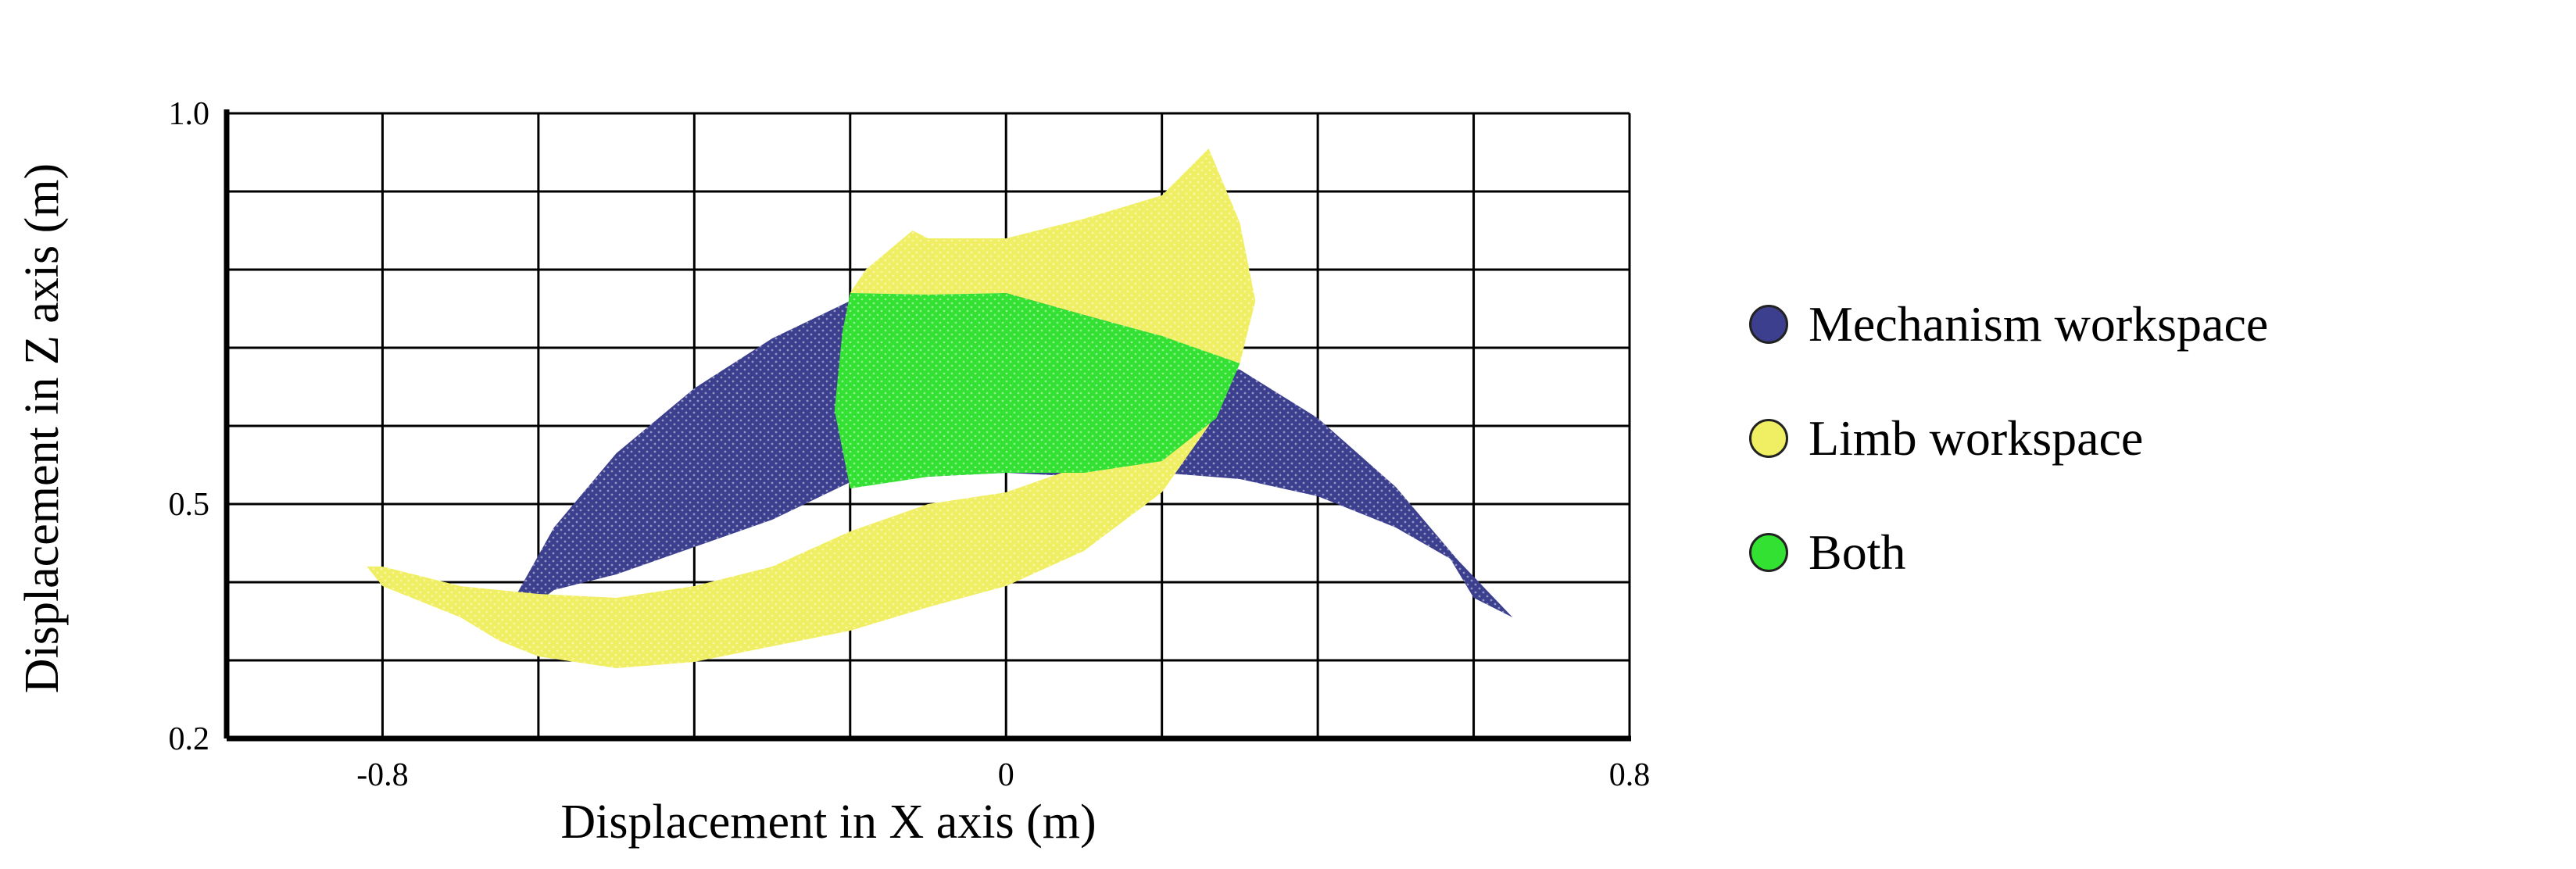  What do you see at coordinates (1768, 324) in the screenshot?
I see `mechanism-swatch-icon` at bounding box center [1768, 324].